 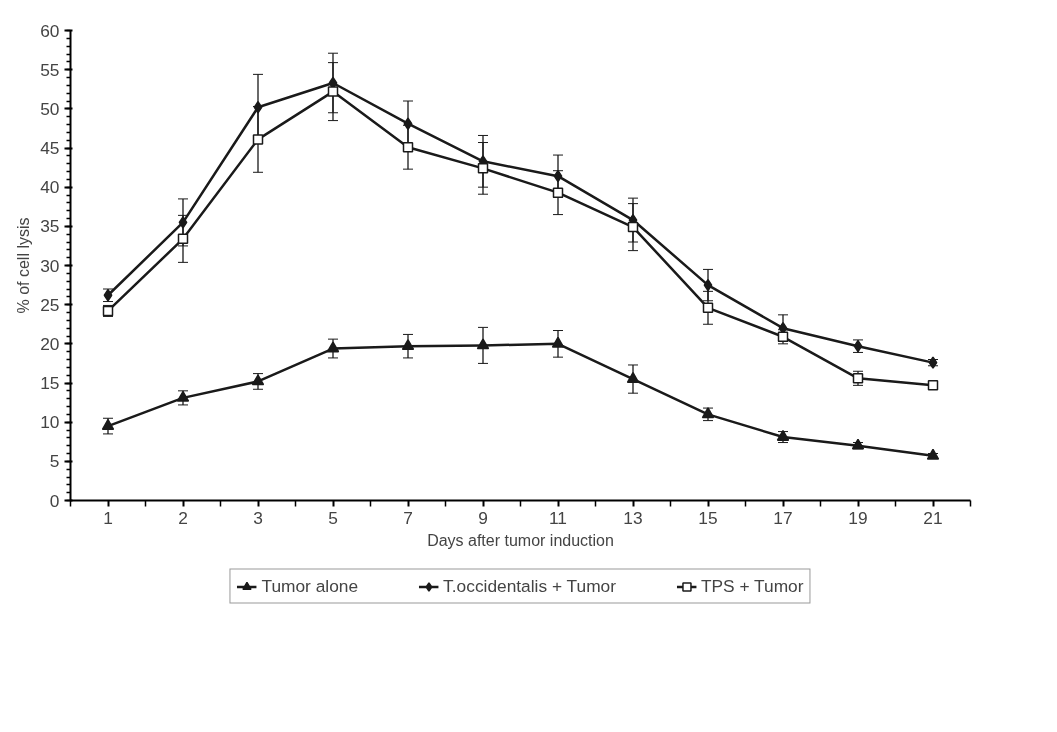 What do you see at coordinates (50, 422) in the screenshot?
I see `y-tick-label: 10` at bounding box center [50, 422].